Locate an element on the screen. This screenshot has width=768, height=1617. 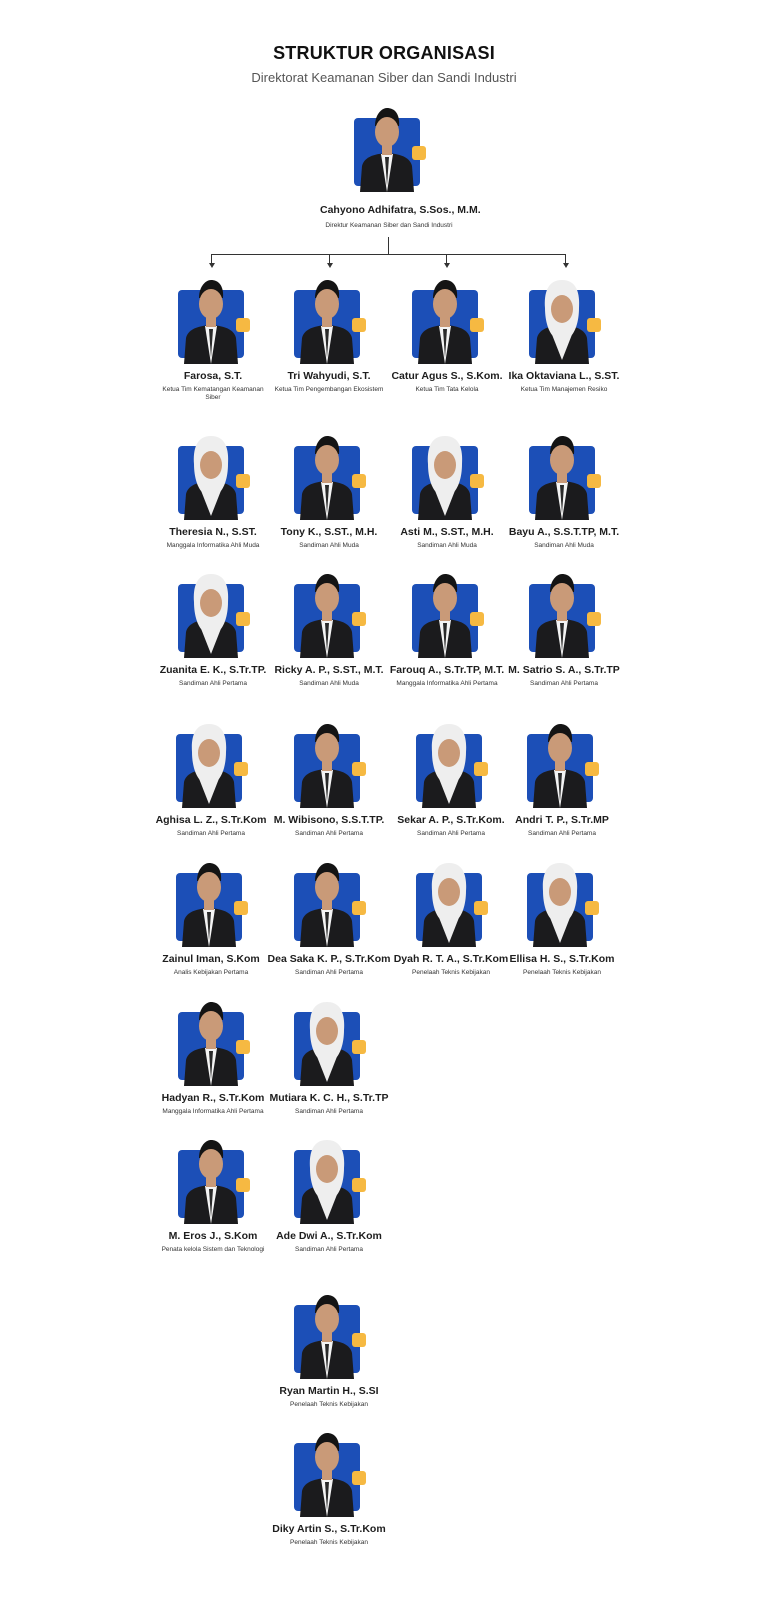
person-name: Zuanita E. K., S.Tr.TP. is located at coordinates (213, 670).